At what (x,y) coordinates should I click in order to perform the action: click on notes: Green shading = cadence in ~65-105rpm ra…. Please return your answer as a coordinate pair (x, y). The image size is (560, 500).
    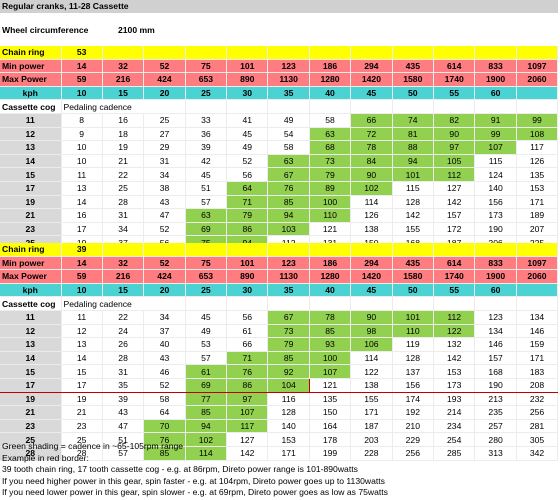
    Looking at the image, I should click on (280, 470).